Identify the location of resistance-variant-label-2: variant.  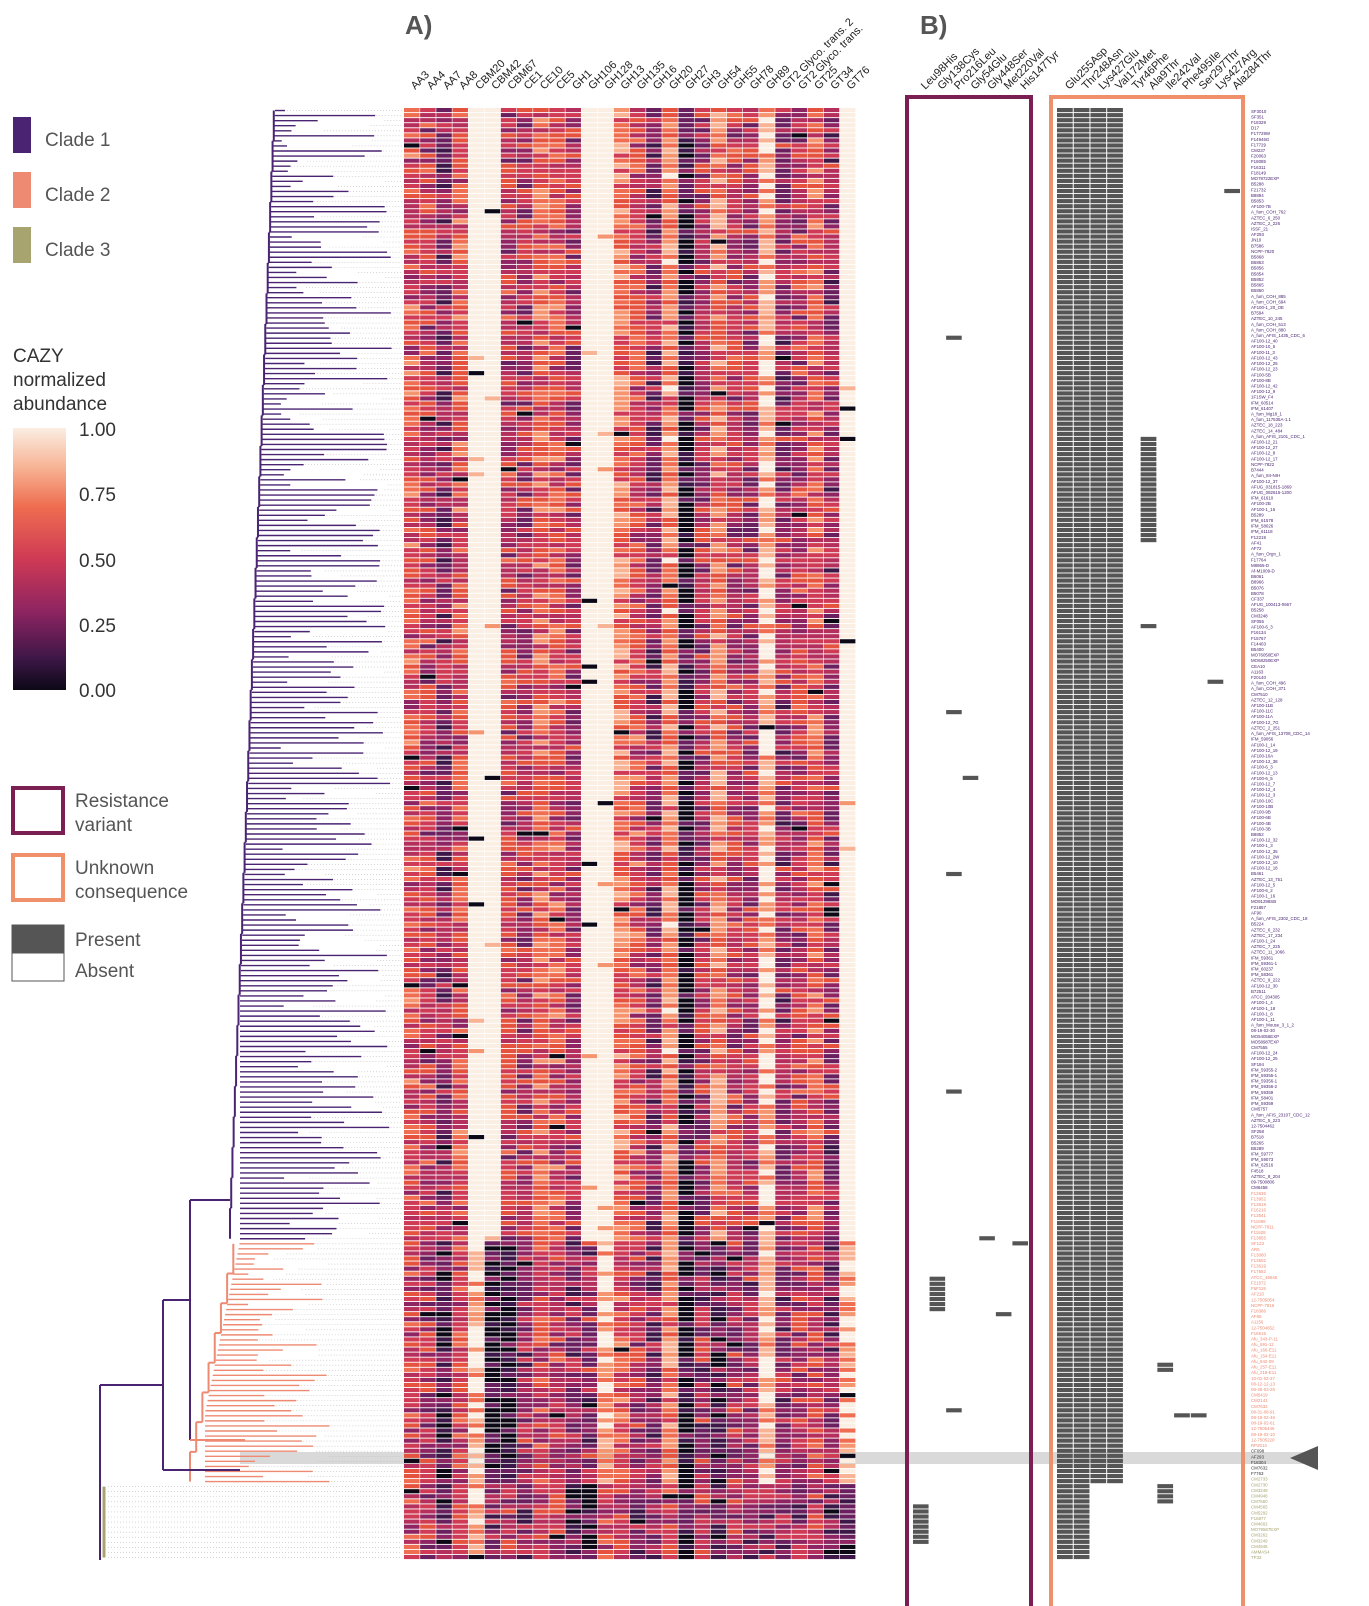
(104, 825).